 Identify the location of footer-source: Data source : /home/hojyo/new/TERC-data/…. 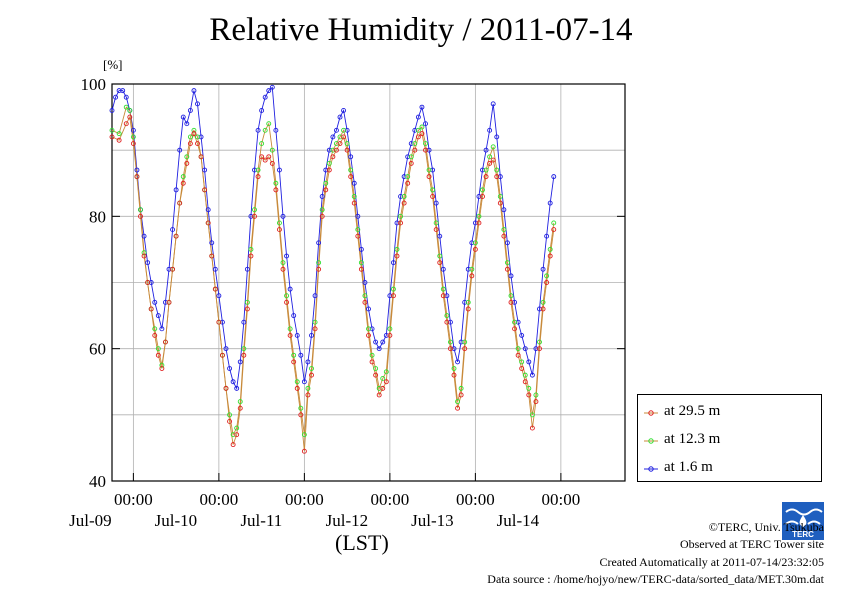
(655, 579).